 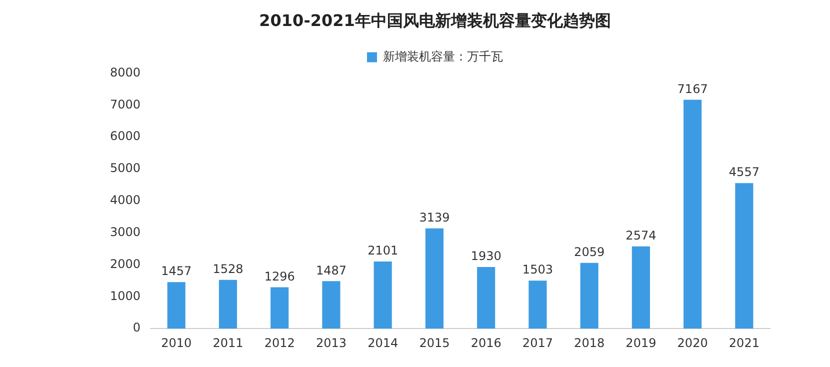 What do you see at coordinates (228, 269) in the screenshot?
I see `data-label: 1528` at bounding box center [228, 269].